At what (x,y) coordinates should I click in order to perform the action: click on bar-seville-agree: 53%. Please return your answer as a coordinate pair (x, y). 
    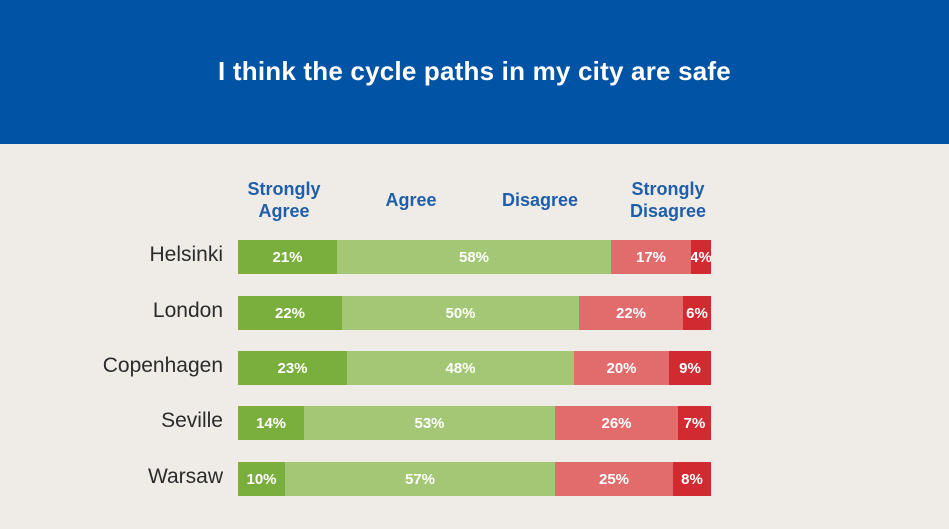
    Looking at the image, I should click on (429, 423).